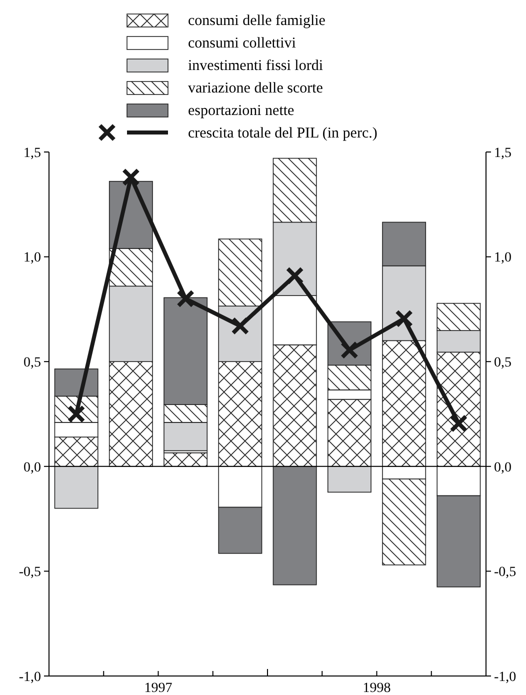 This screenshot has width=526, height=695. What do you see at coordinates (503, 468) in the screenshot?
I see `y2-tick-label: 0,0` at bounding box center [503, 468].